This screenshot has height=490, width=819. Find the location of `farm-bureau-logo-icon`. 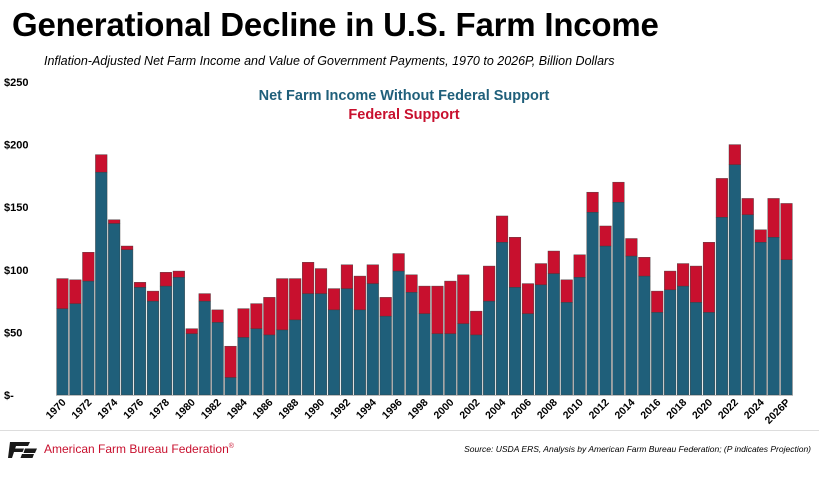

farm-bureau-logo-icon is located at coordinates (22, 450).